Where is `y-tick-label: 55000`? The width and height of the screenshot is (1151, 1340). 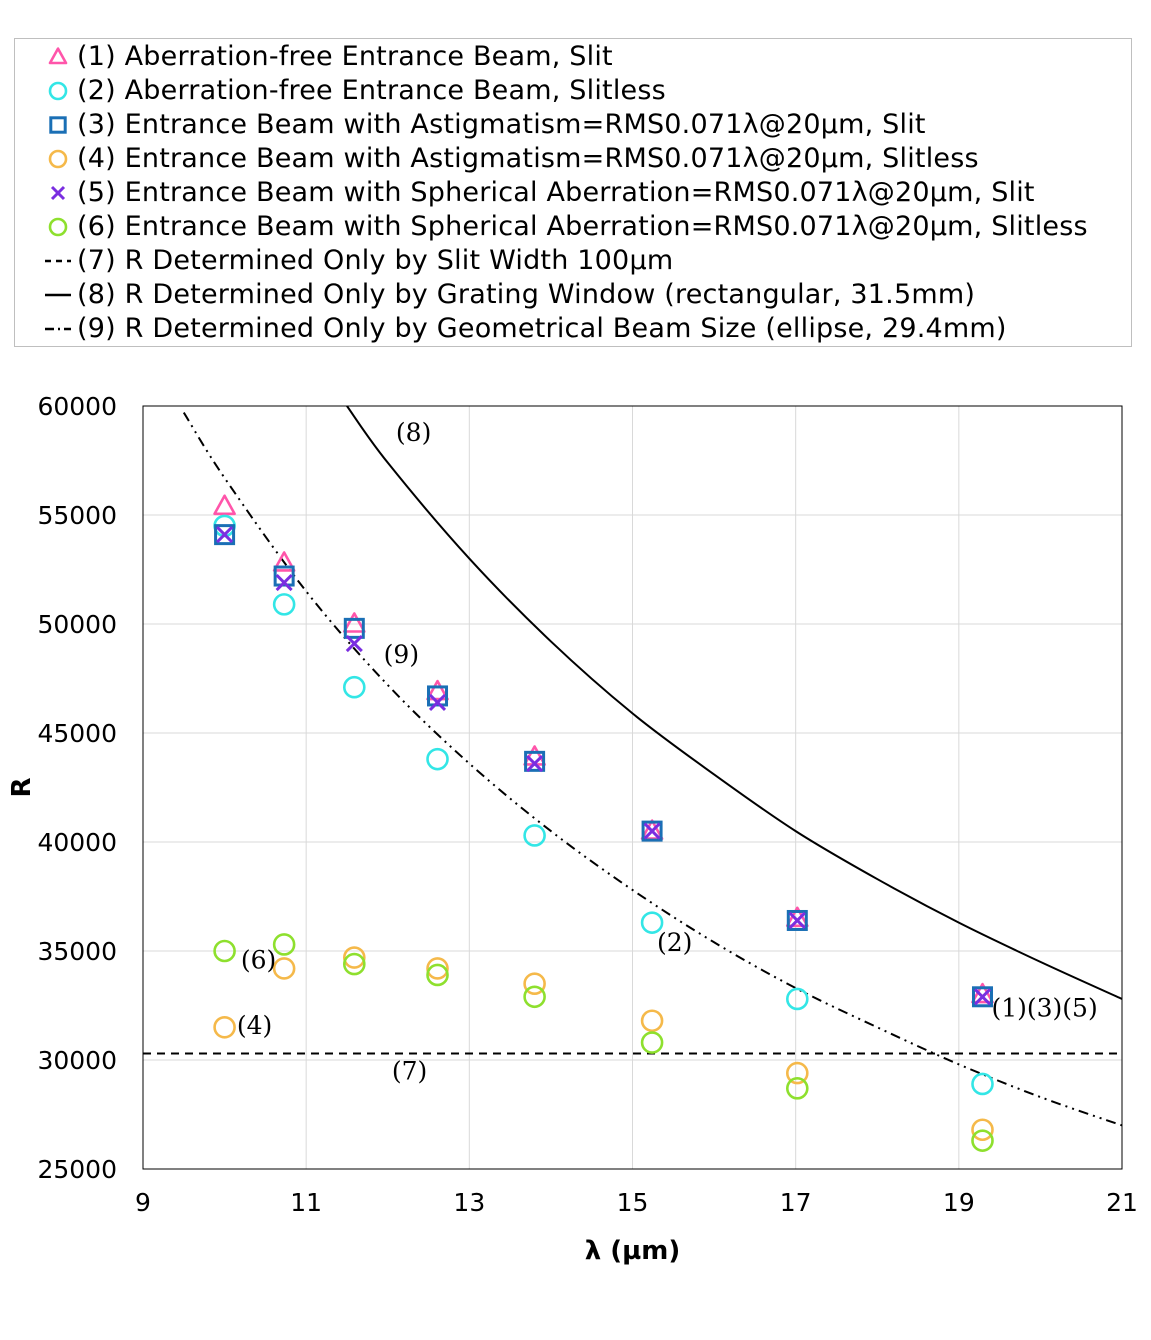 y-tick-label: 55000 is located at coordinates (77, 515).